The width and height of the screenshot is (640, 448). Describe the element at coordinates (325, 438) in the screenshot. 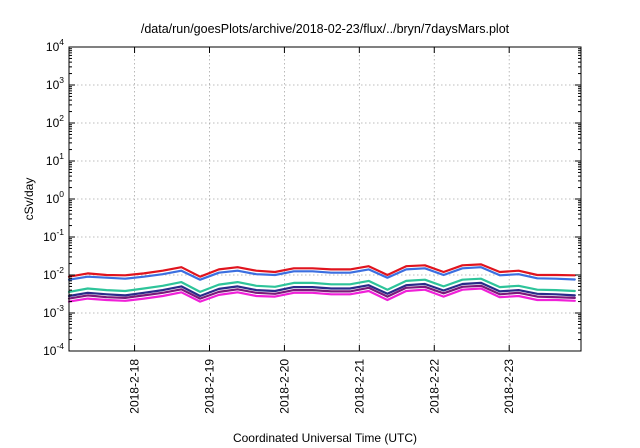

I see `x-axis-label: Coordinated Universal Time (UTC)` at that location.